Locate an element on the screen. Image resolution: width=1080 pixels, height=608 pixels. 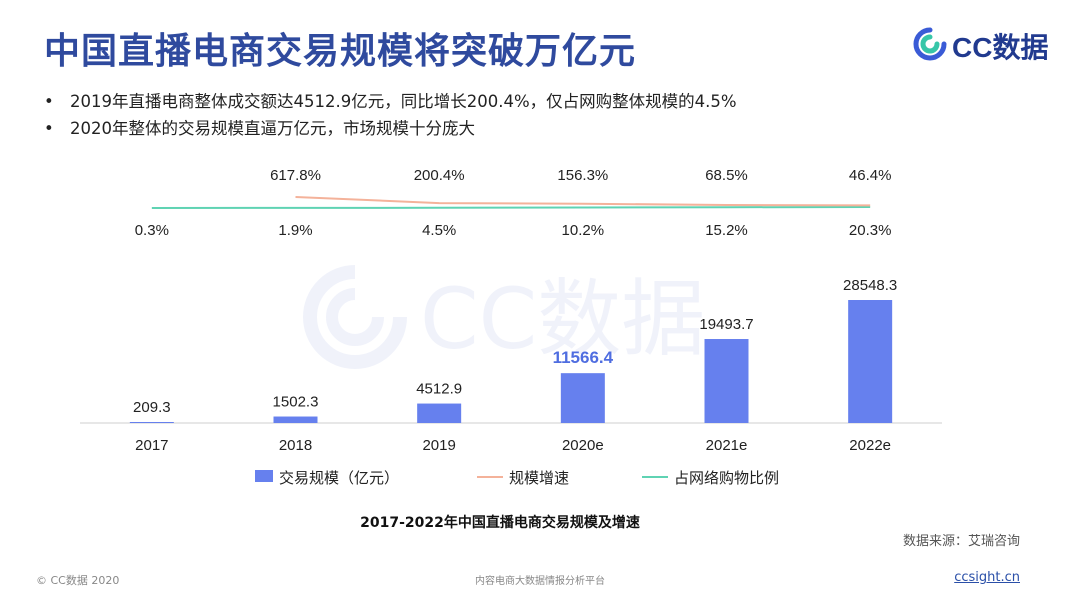
bullet-item: • 2020年整体的交易规模直逼万亿元，市场规模十分庞大 is located at coordinates (390, 128).